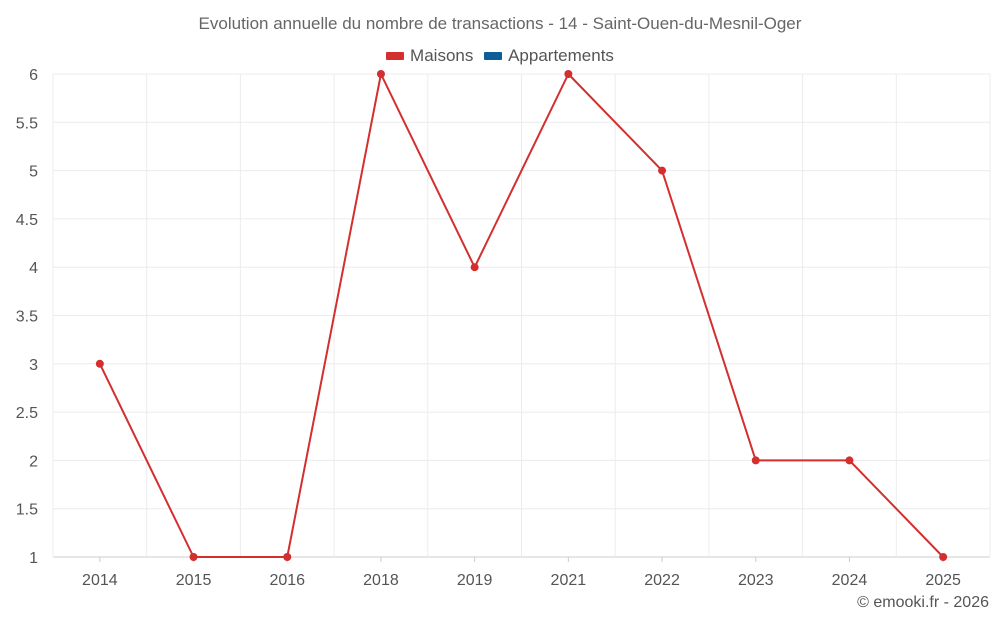 Image resolution: width=1000 pixels, height=625 pixels. What do you see at coordinates (850, 580) in the screenshot?
I see `x-tick-label: 2024` at bounding box center [850, 580].